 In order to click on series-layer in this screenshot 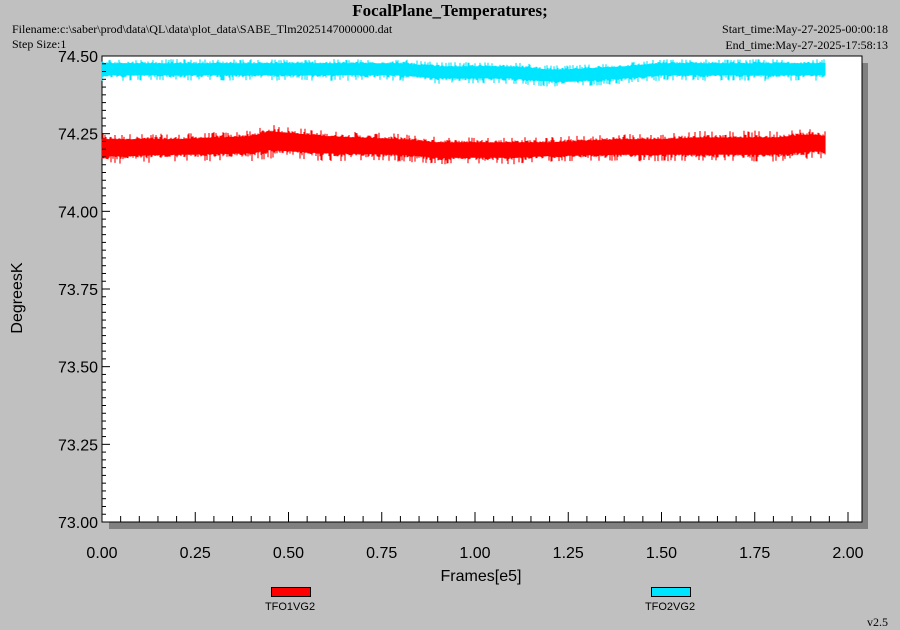, I will do `click(463, 112)`.